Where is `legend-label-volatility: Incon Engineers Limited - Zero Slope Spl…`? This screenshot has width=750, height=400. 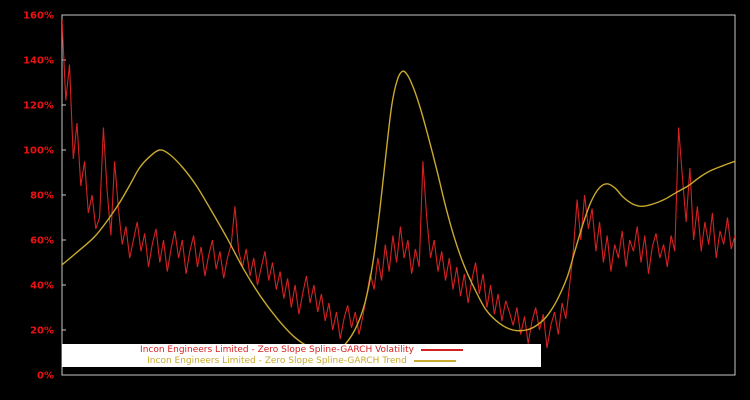 legend-label-volatility: Incon Engineers Limited - Zero Slope Spl… is located at coordinates (277, 349).